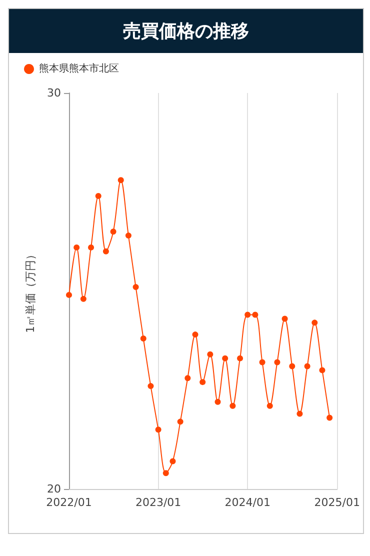 Image resolution: width=370 pixels, height=556 pixels. I want to click on x-tick-label: 2022/01, so click(69, 502).